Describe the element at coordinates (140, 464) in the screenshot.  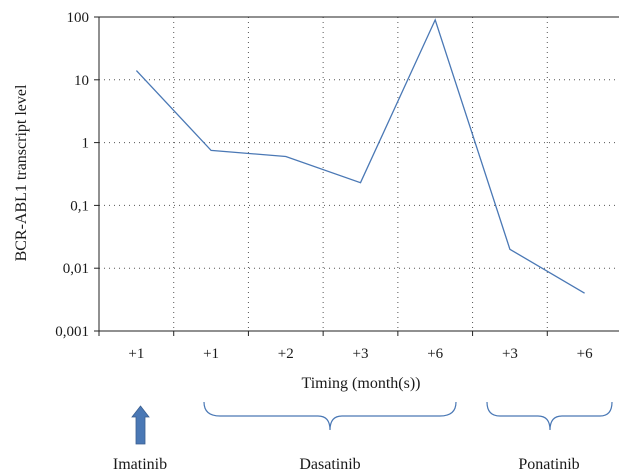
I see `treatment-label-imatinib: Imatinib` at that location.